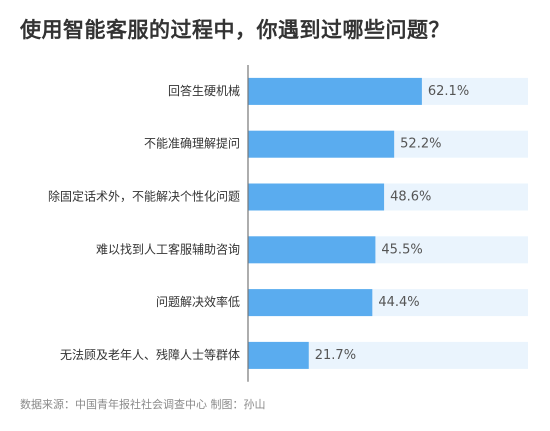 This screenshot has width=550, height=431. Describe the element at coordinates (150, 354) in the screenshot. I see `category-label: 无法顾及老年人、残障人士等群体` at that location.